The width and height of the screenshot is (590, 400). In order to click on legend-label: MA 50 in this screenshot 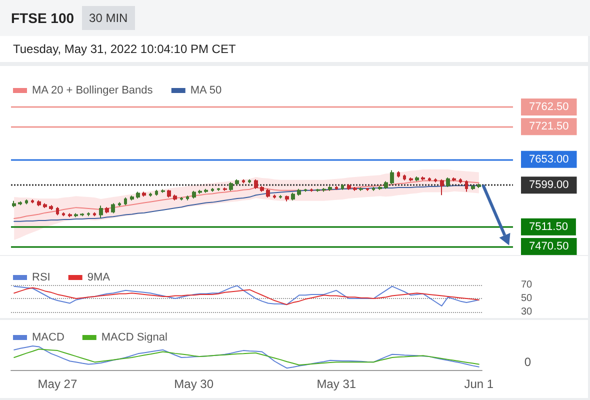, I will do `click(206, 90)`.